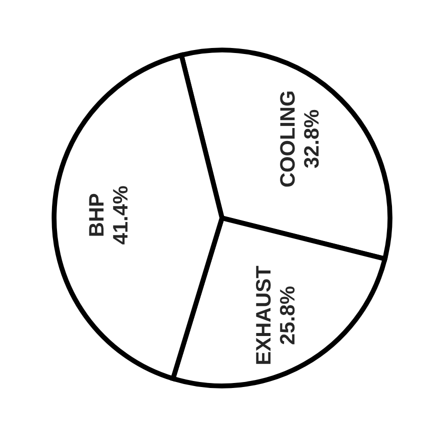 The image size is (425, 439). Describe the element at coordinates (120, 215) in the screenshot. I see `data-label: 41.4%` at that location.